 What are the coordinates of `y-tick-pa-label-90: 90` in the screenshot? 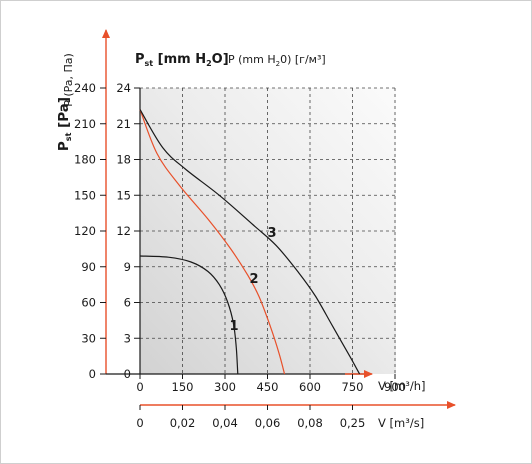 It's located at (88, 267).